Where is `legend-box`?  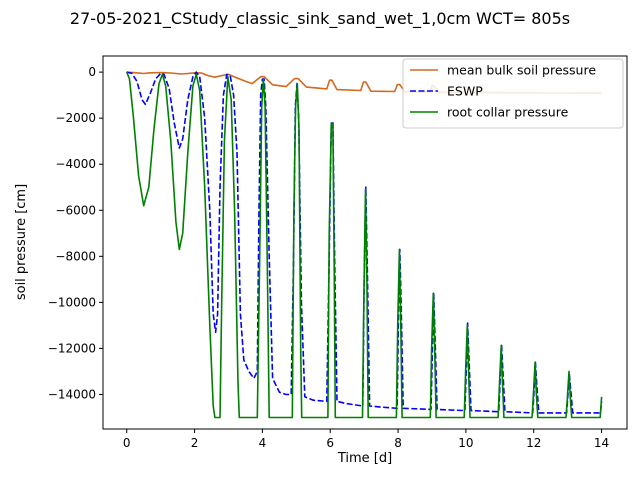
legend-box is located at coordinates (513, 93).